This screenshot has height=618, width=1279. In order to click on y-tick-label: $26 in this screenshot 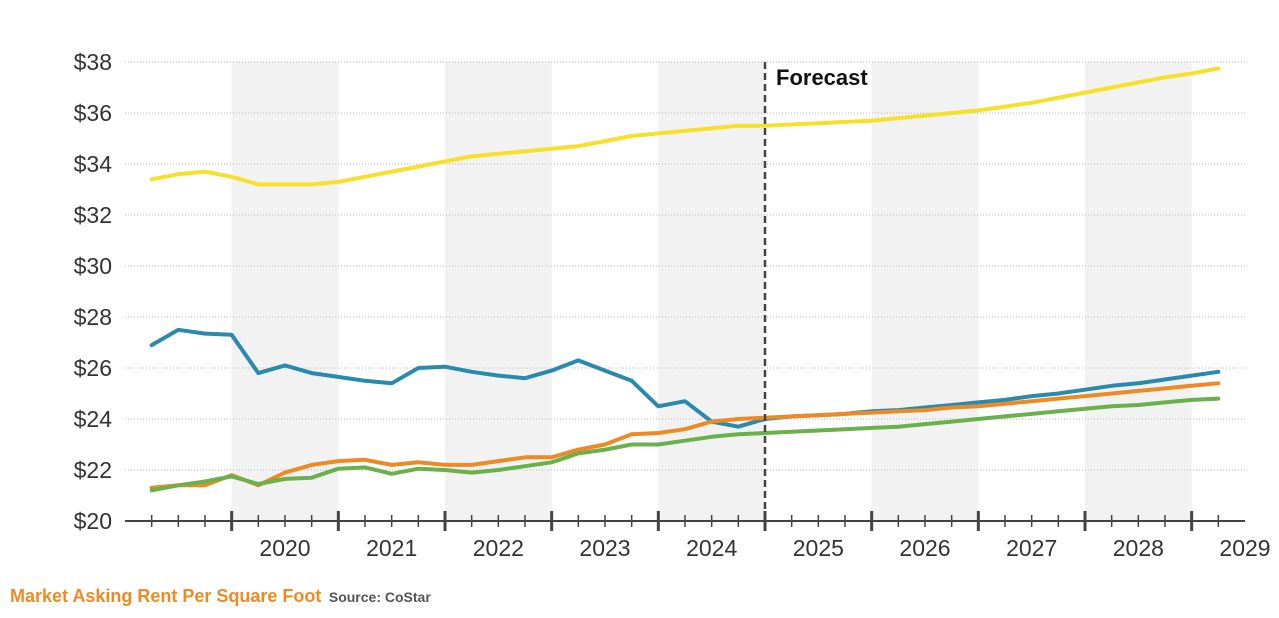, I will do `click(93, 368)`.